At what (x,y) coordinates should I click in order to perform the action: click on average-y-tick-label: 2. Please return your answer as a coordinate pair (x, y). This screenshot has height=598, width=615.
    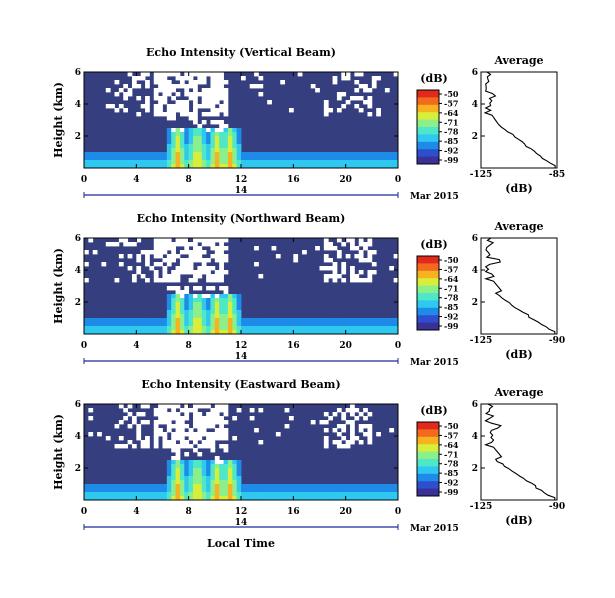
    Looking at the image, I should click on (475, 137).